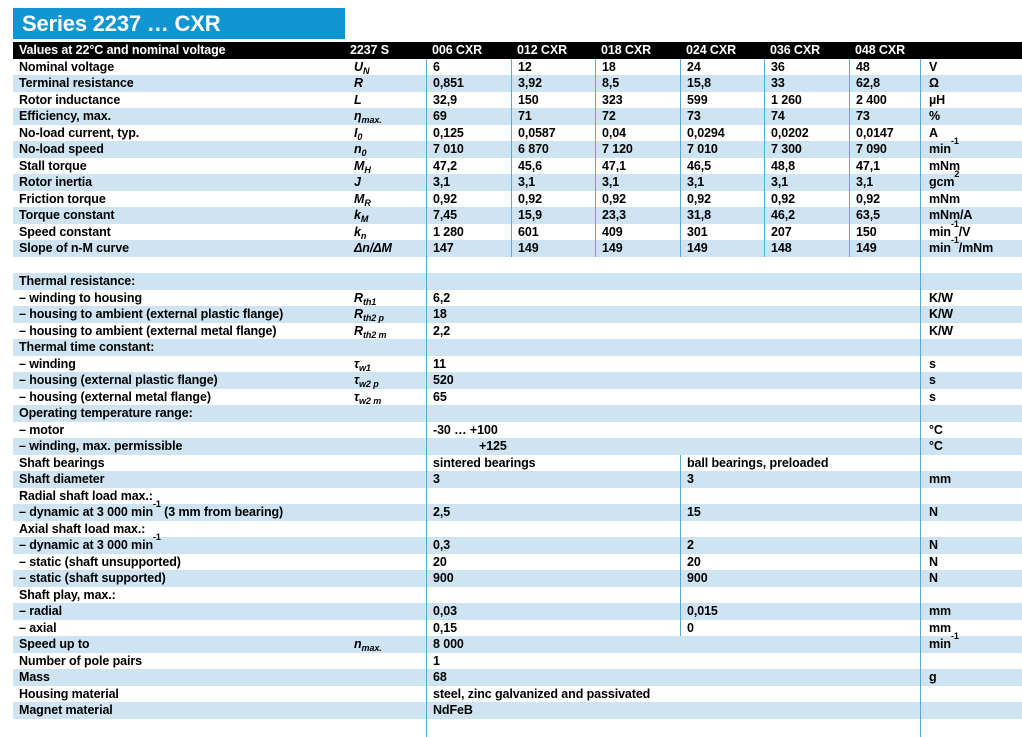  I want to click on row-value: 0,0587, so click(553, 132).